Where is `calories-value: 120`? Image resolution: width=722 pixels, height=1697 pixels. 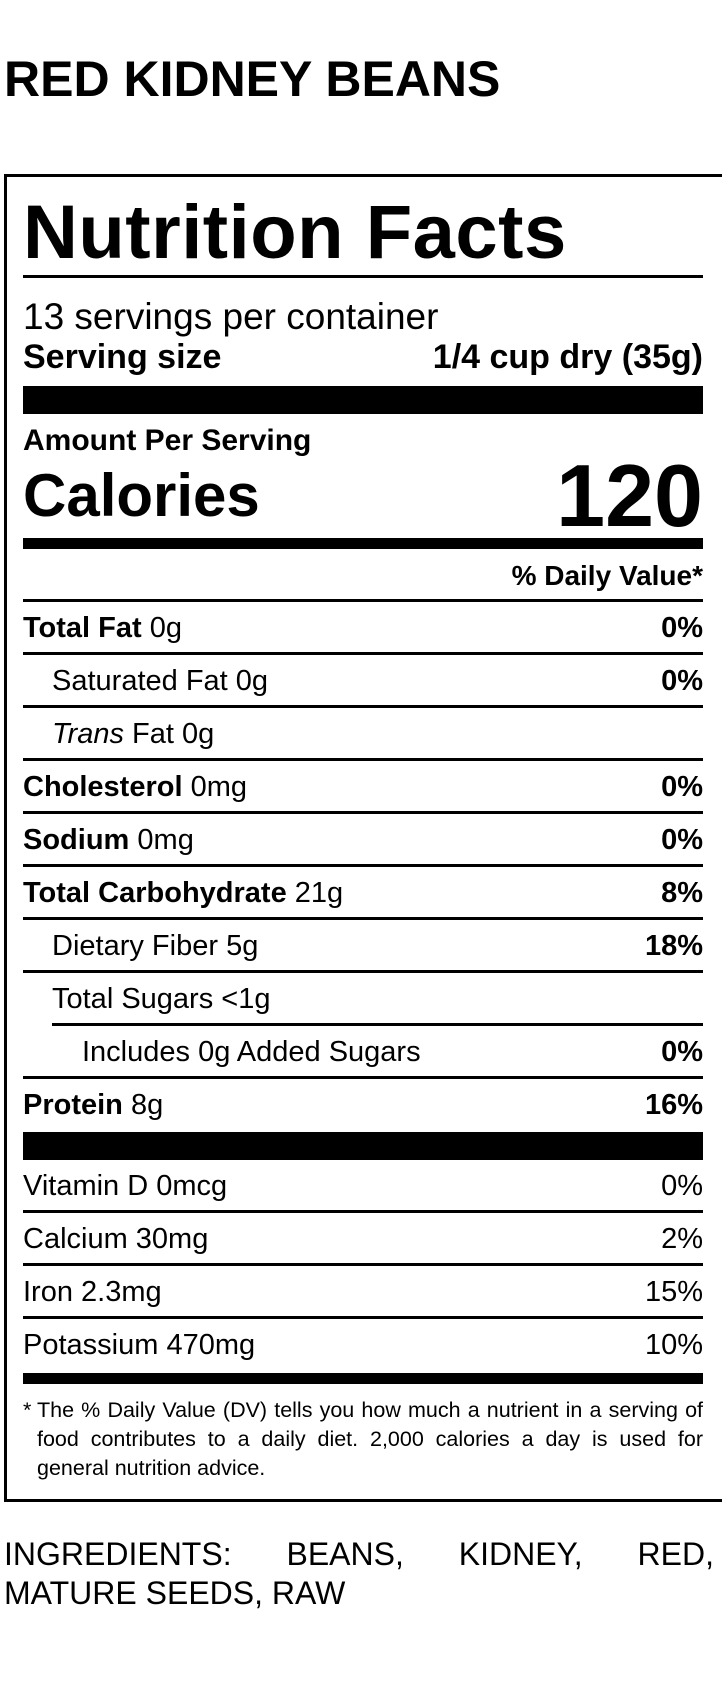 calories-value: 120 is located at coordinates (629, 495).